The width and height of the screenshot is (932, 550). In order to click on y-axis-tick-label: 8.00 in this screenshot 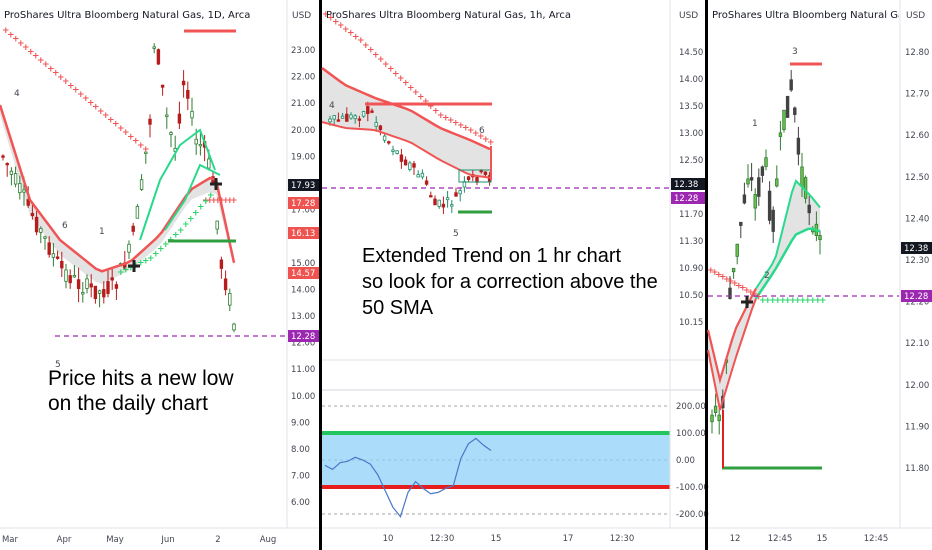, I will do `click(300, 450)`.